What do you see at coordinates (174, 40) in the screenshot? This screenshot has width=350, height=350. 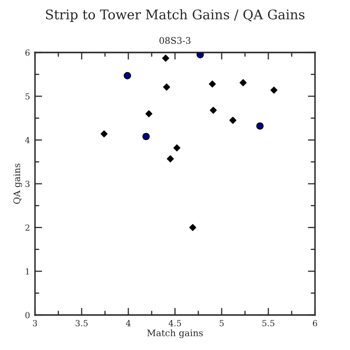 I see `chart-subtitle: 08S3-3` at bounding box center [174, 40].